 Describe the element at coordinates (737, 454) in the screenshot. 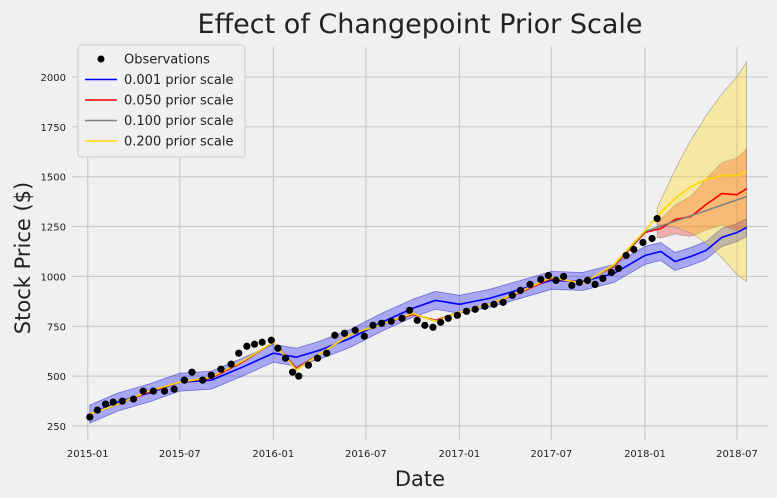

I see `x-tick-label: 2018-07` at that location.